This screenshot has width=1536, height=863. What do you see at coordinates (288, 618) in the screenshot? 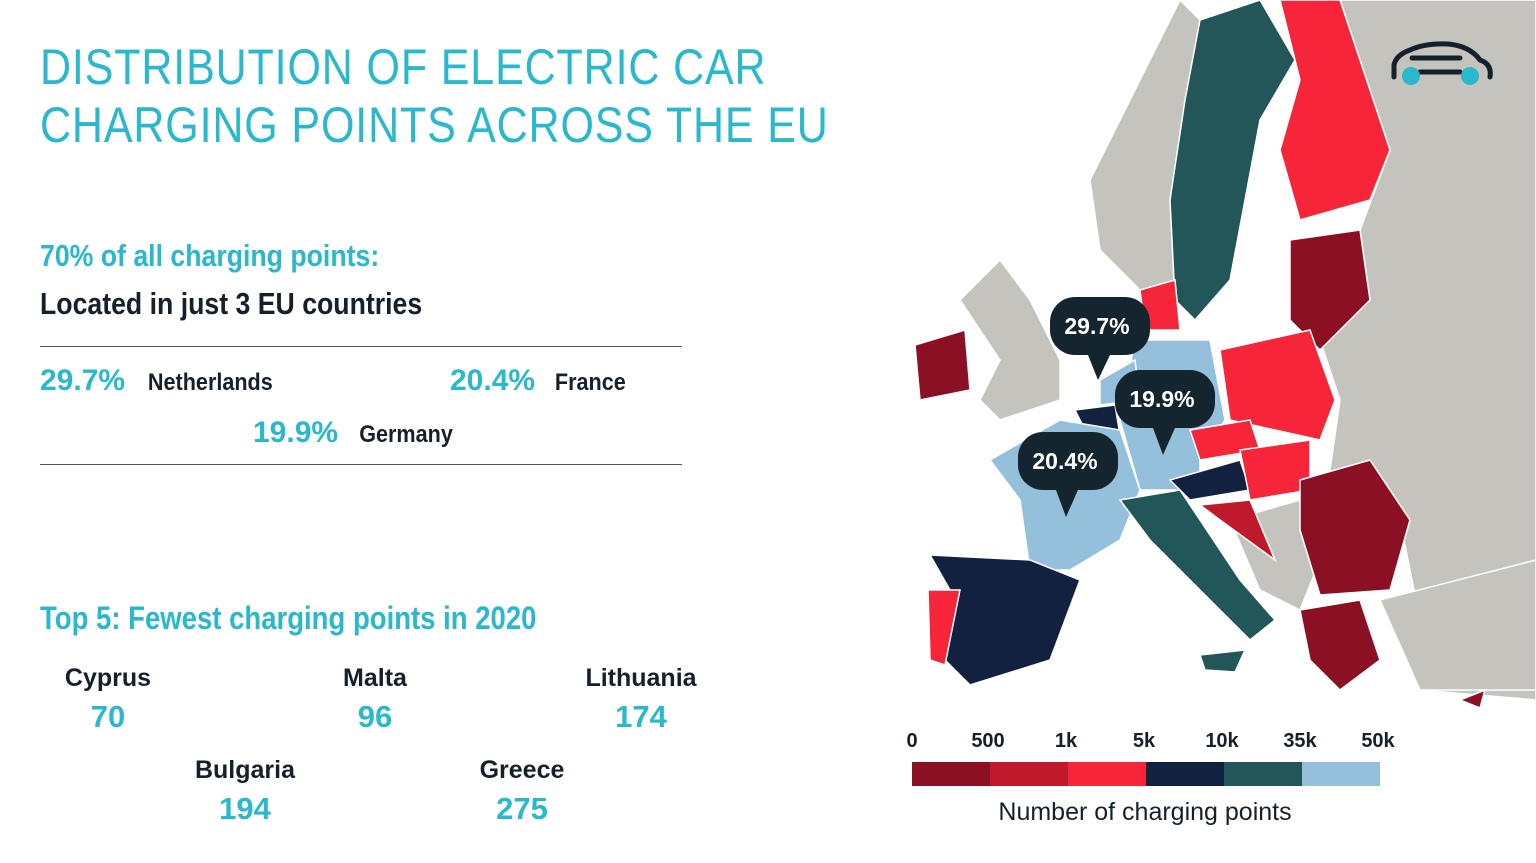
I see `fewest-heading: Top 5: Fewest charging points in 2020` at bounding box center [288, 618].